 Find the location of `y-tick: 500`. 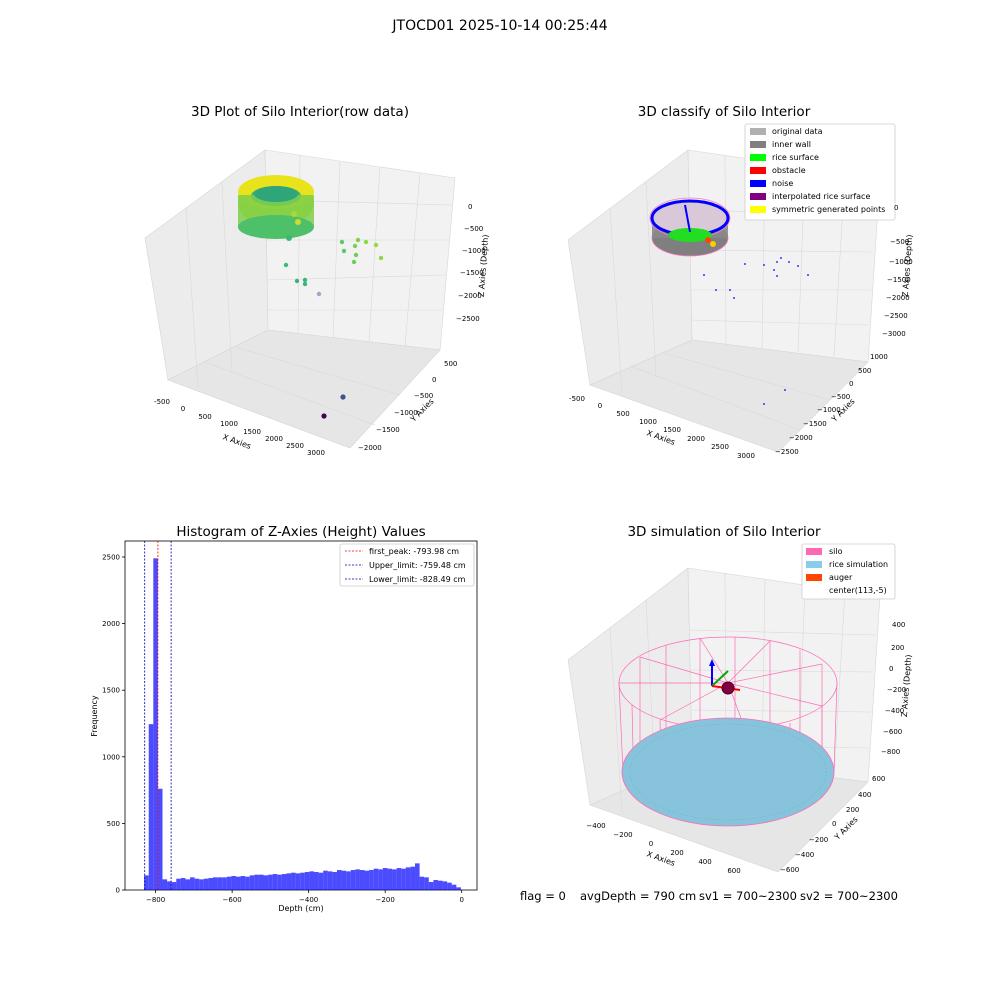

y-tick: 500 is located at coordinates (864, 371).